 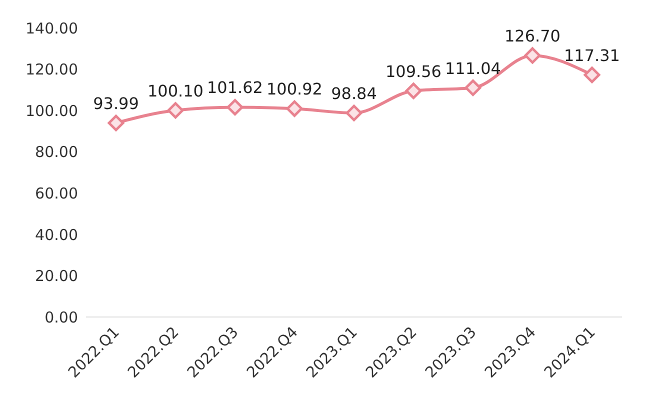 What do you see at coordinates (414, 71) in the screenshot?
I see `data-label: 109.56` at bounding box center [414, 71].